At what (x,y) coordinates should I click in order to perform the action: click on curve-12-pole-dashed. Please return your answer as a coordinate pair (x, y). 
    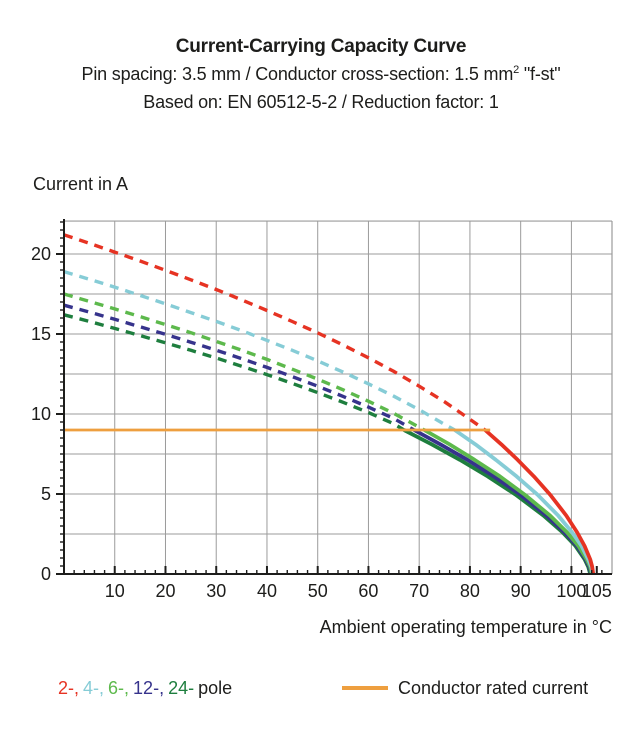
    Looking at the image, I should click on (239, 367).